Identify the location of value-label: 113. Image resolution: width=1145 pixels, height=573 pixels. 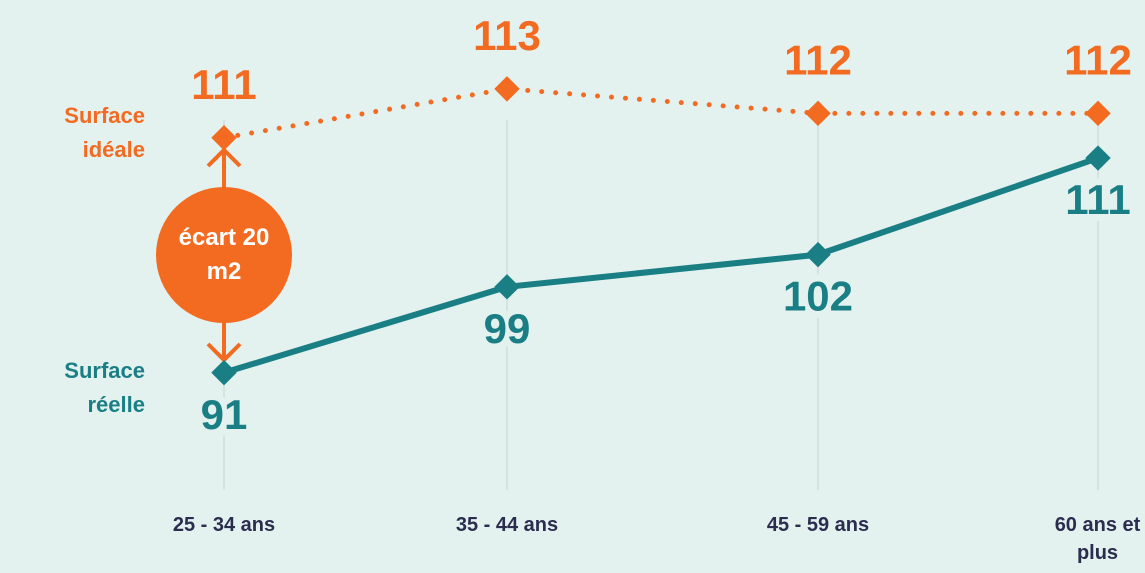
(507, 35).